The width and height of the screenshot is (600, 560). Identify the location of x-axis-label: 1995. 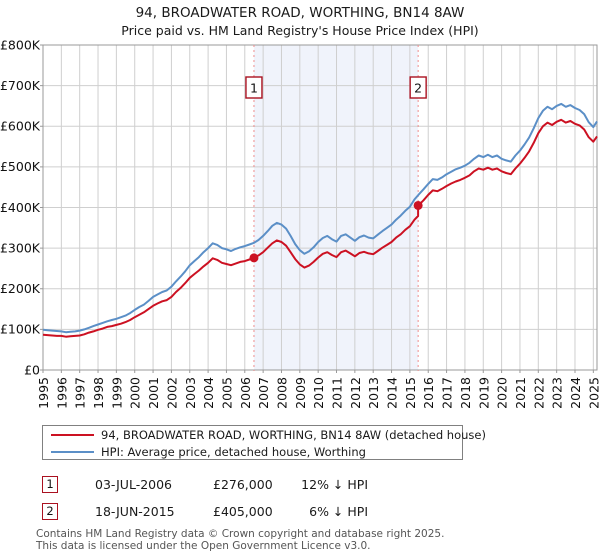
(43, 393).